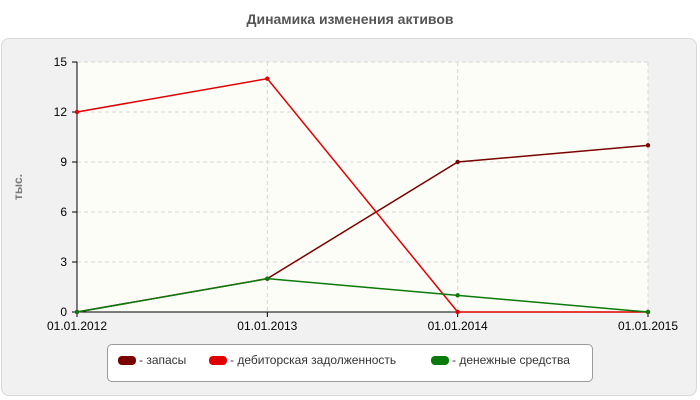  I want to click on y-tick-label: 15, so click(61, 62).